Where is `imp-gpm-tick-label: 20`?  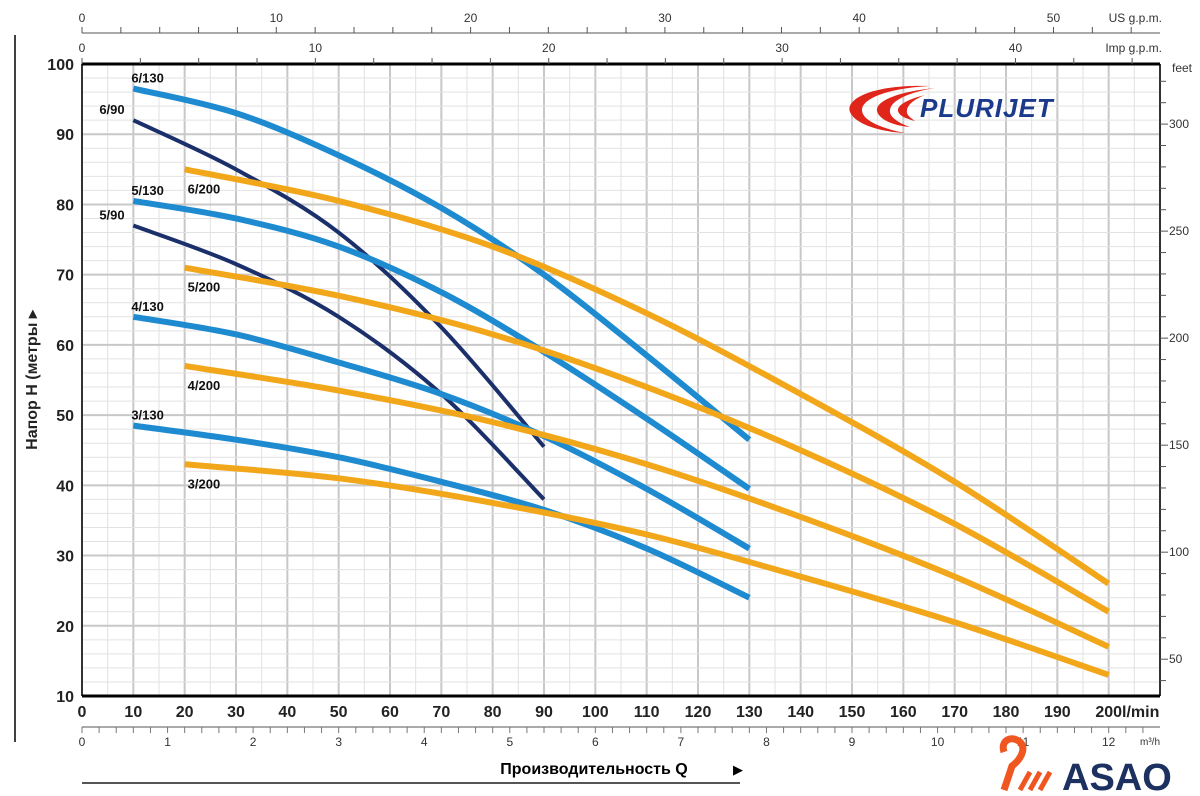
imp-gpm-tick-label: 20 is located at coordinates (549, 48).